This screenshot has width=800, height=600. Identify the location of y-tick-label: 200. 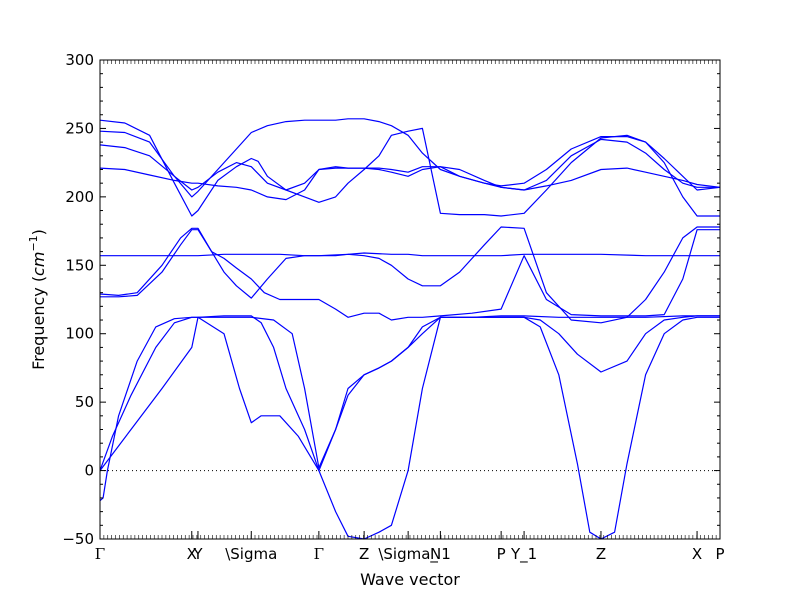
(79, 197).